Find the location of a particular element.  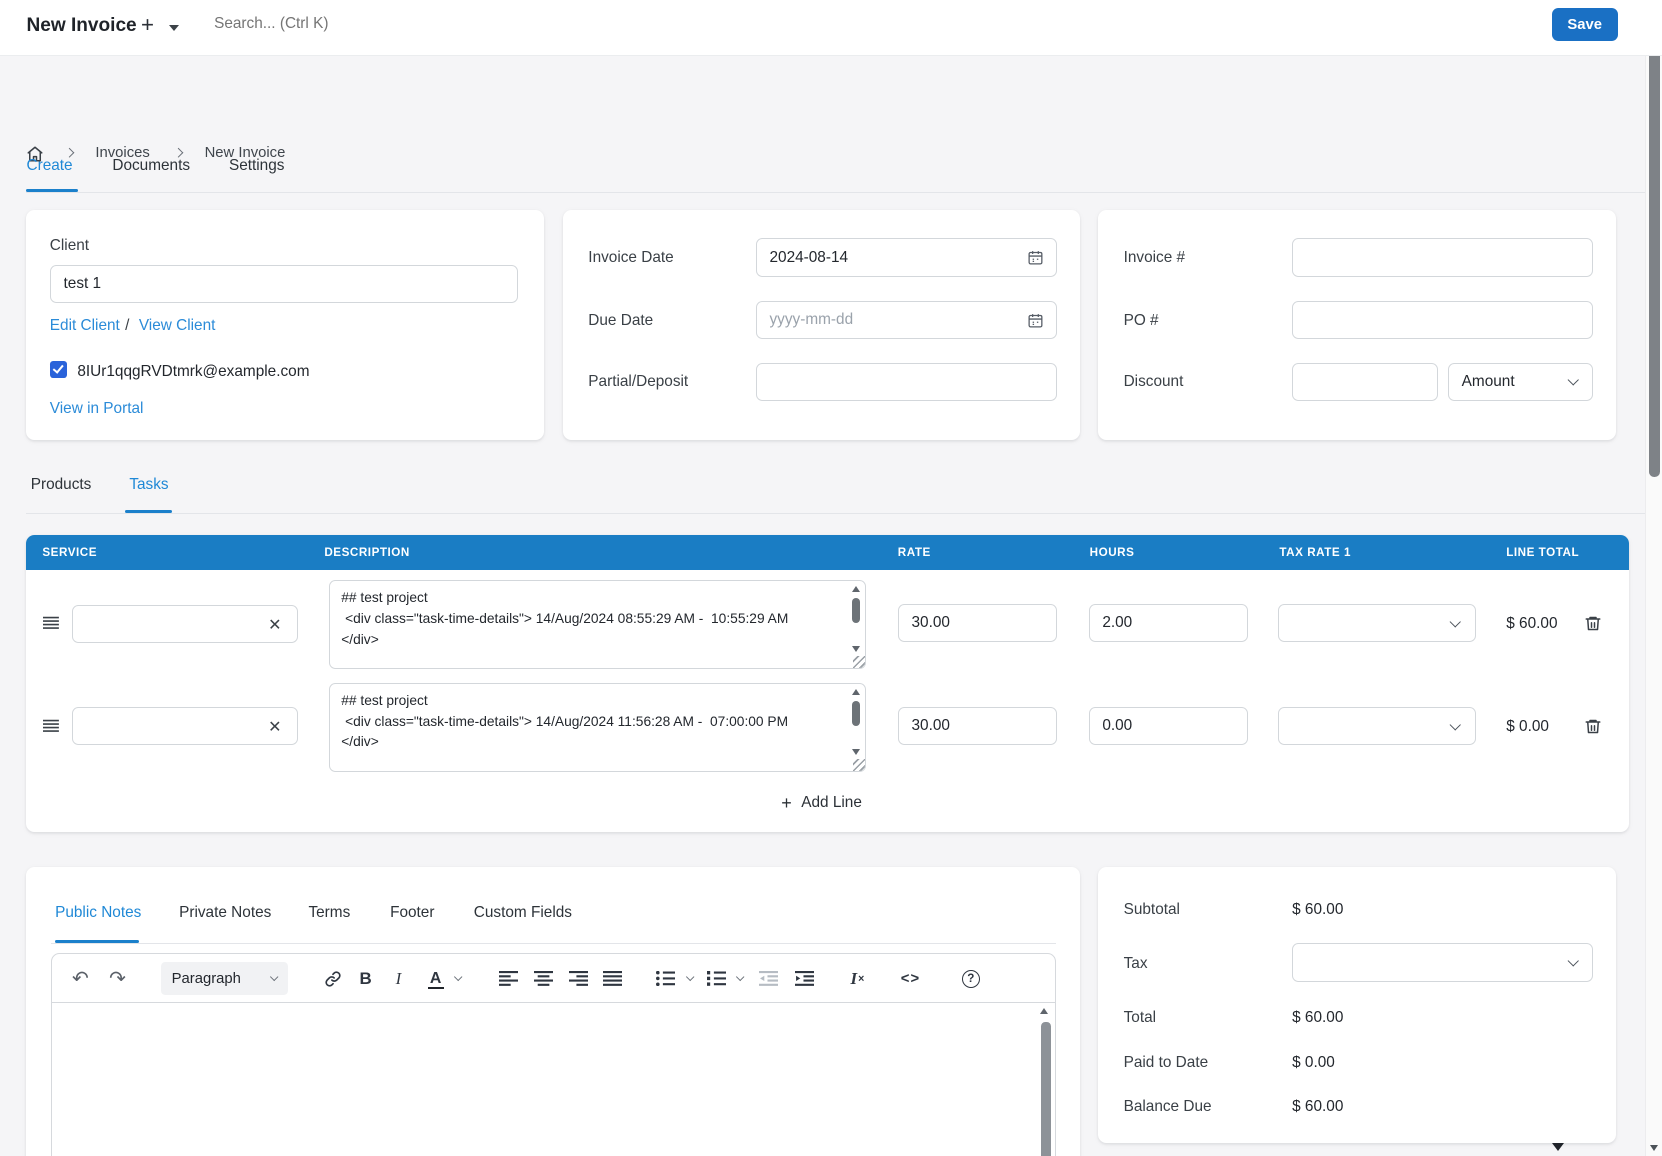

tab-settings: Settings is located at coordinates (256, 165).